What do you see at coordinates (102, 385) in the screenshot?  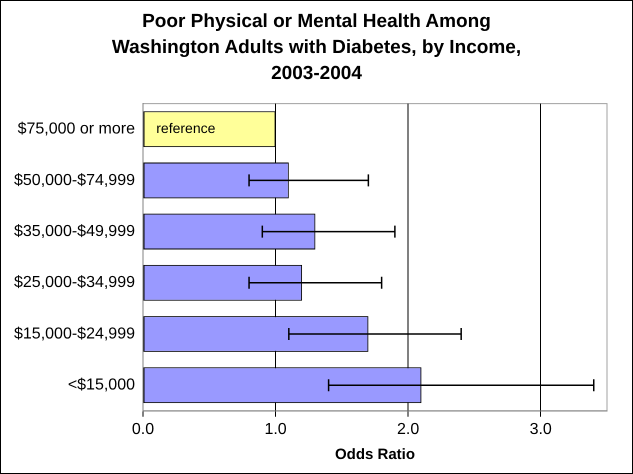 I see `y-tick-label: <$15,000` at bounding box center [102, 385].